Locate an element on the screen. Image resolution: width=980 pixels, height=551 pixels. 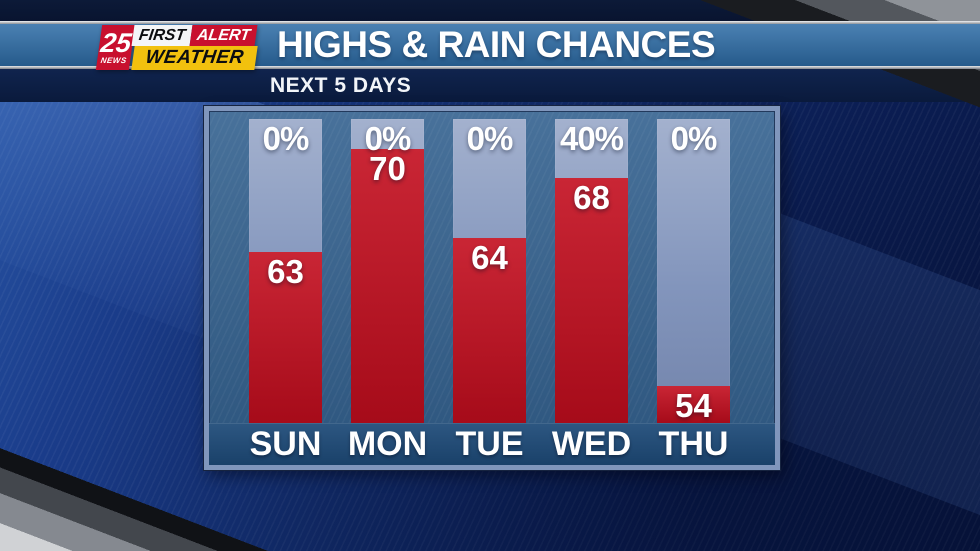
brand-weather-label: WEATHER is located at coordinates (194, 58).